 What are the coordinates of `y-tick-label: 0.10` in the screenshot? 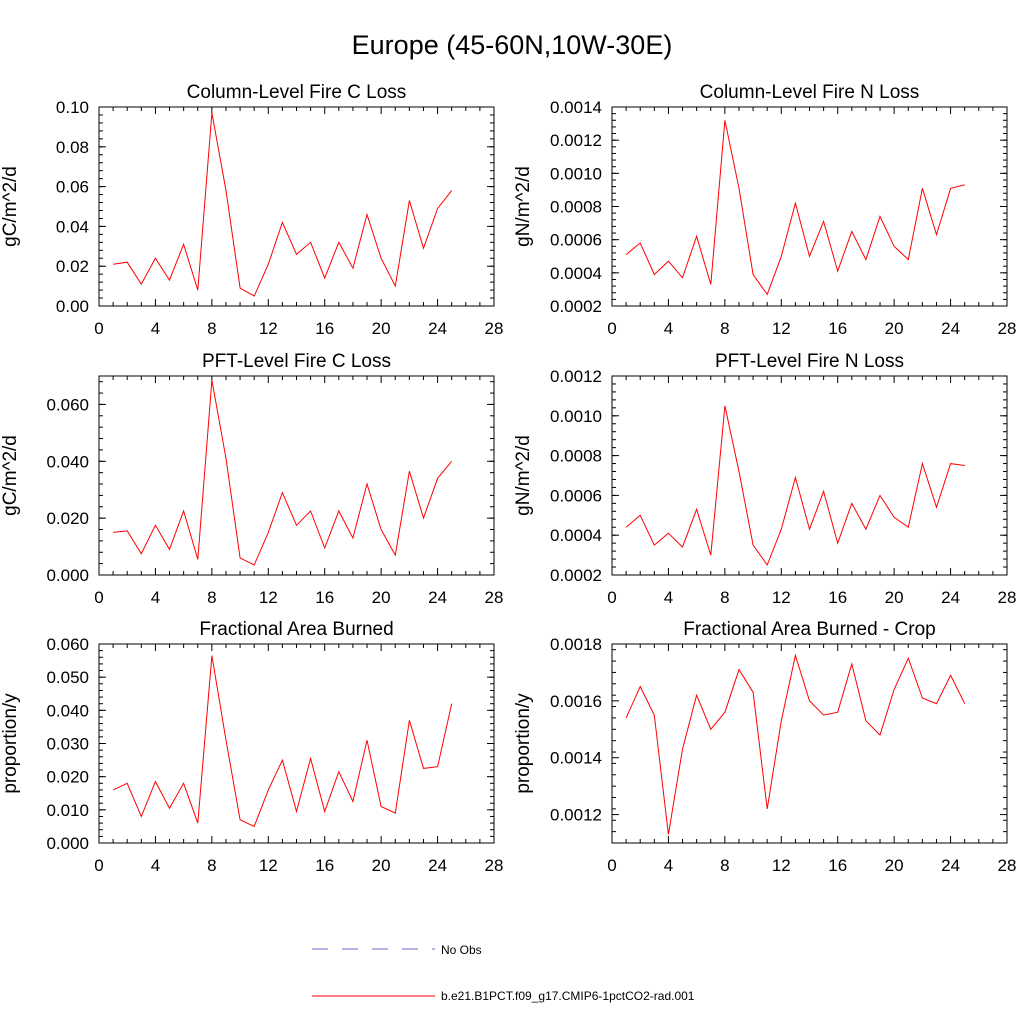 It's located at (72, 107).